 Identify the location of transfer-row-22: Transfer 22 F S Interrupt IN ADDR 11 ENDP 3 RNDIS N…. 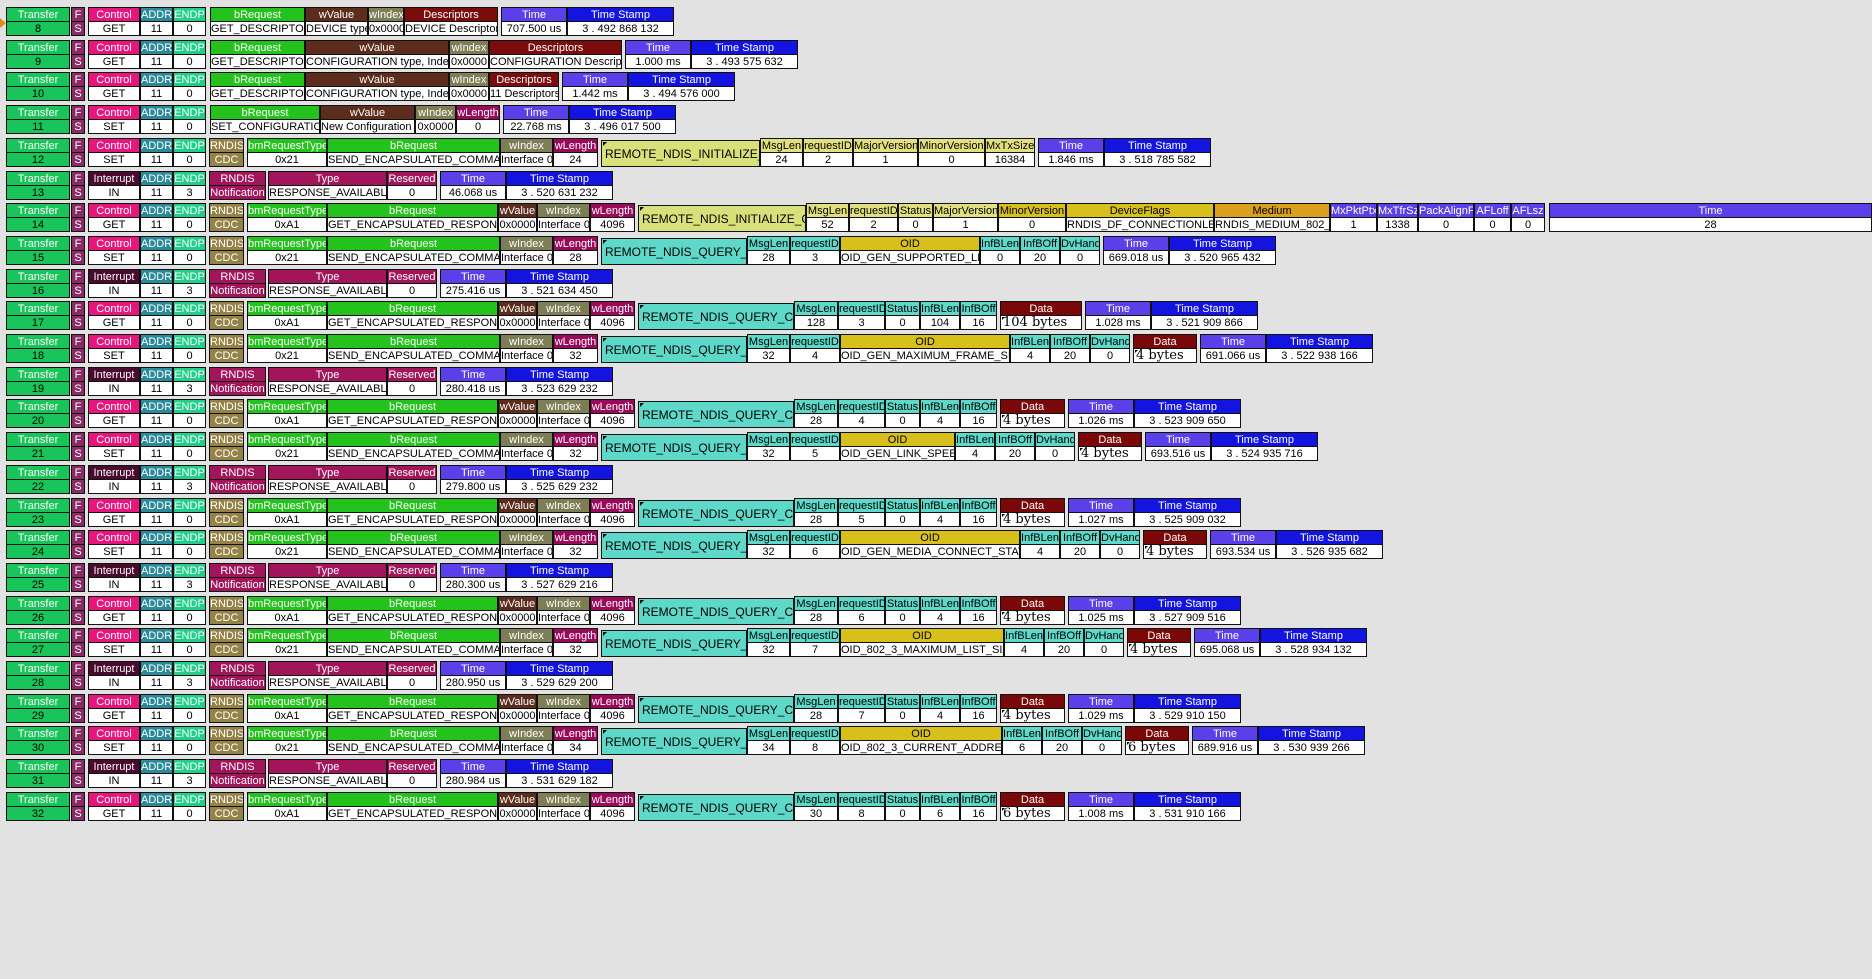
(936, 481).